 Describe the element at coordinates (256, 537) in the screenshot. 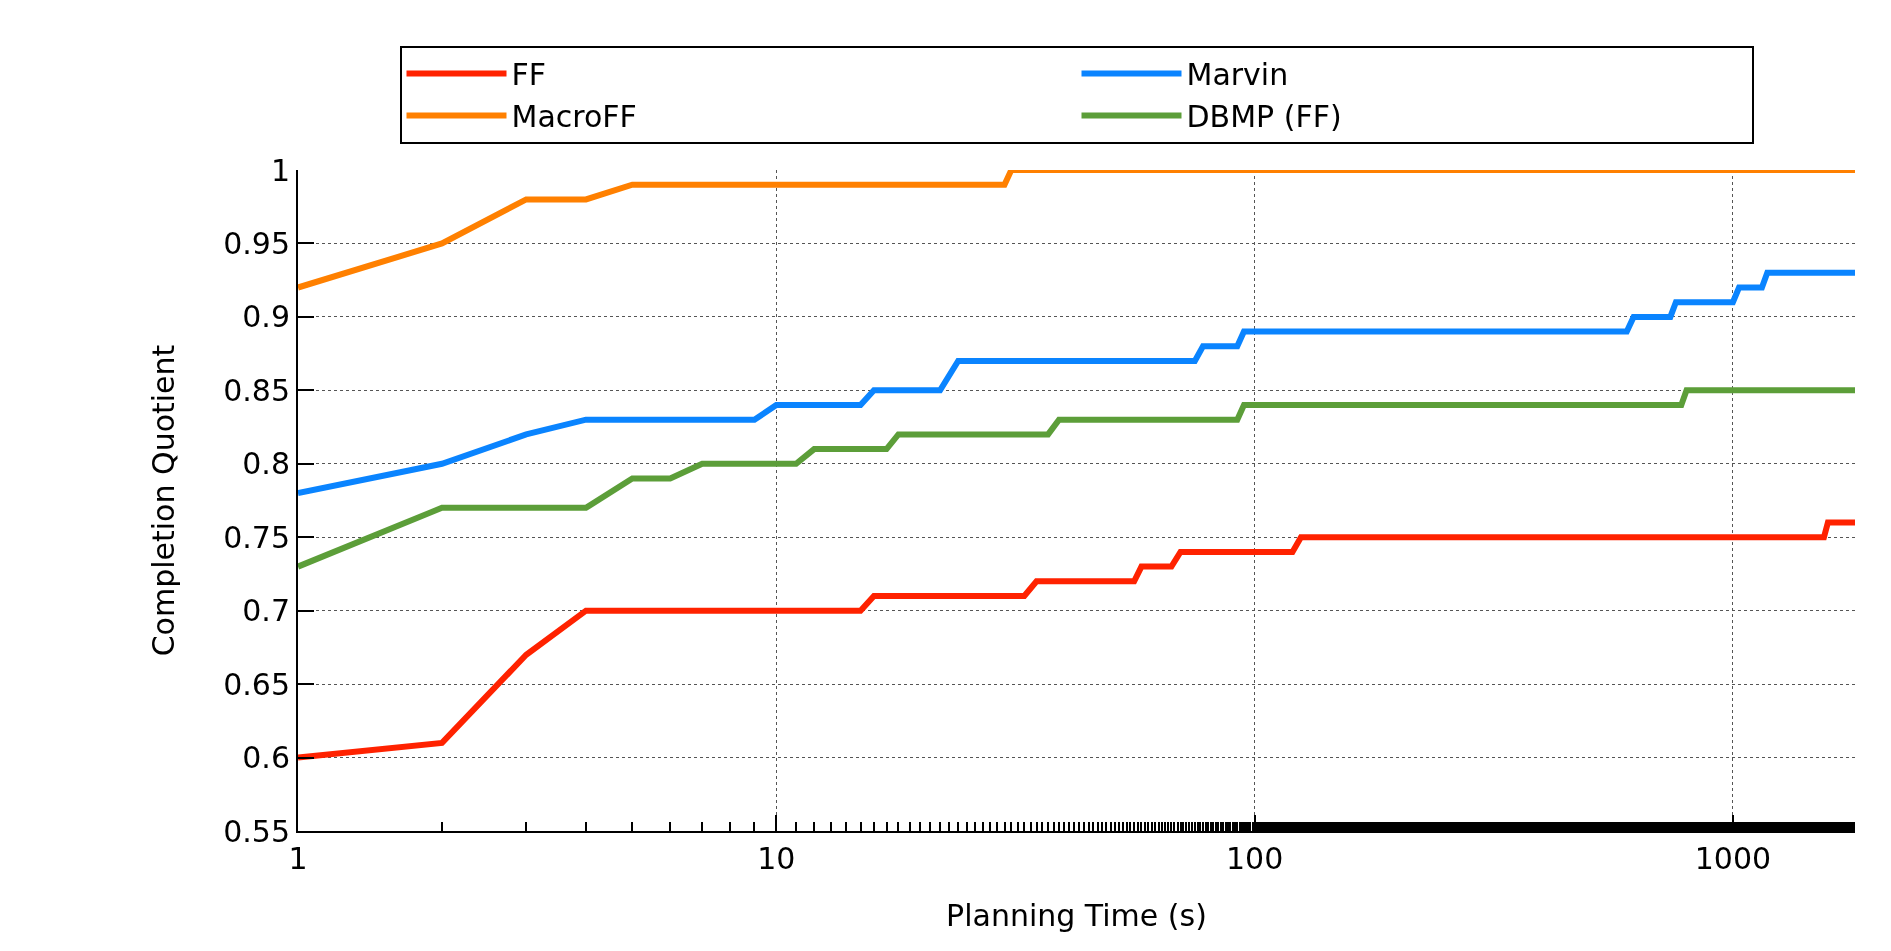

I see `y-tick-label: 0.75` at that location.